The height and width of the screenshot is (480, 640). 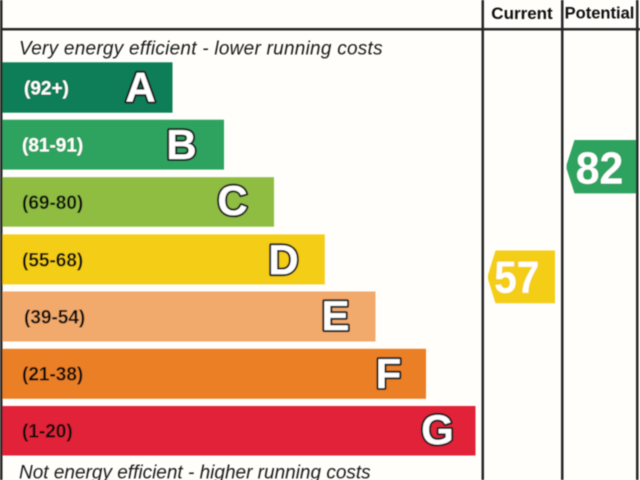 What do you see at coordinates (47, 432) in the screenshot?
I see `svg-text: (1-20)` at bounding box center [47, 432].